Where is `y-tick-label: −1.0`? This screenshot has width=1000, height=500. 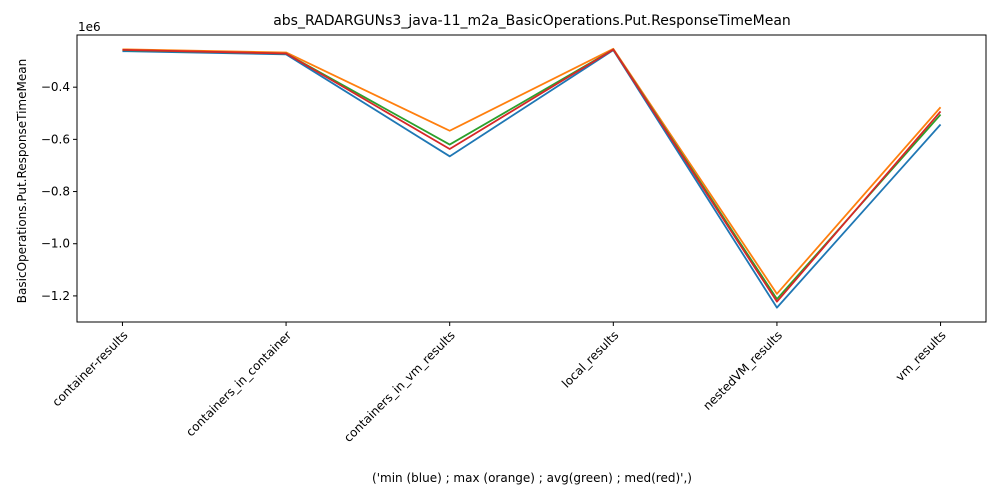 y-tick-label: −1.0 is located at coordinates (55, 244).